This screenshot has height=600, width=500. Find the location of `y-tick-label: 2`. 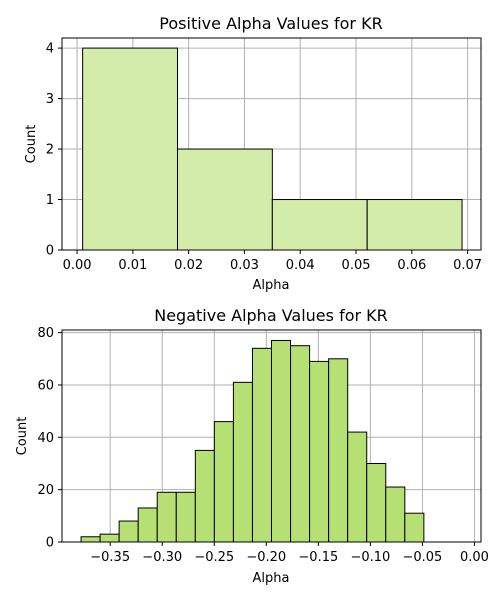

y-tick-label: 2 is located at coordinates (50, 150).